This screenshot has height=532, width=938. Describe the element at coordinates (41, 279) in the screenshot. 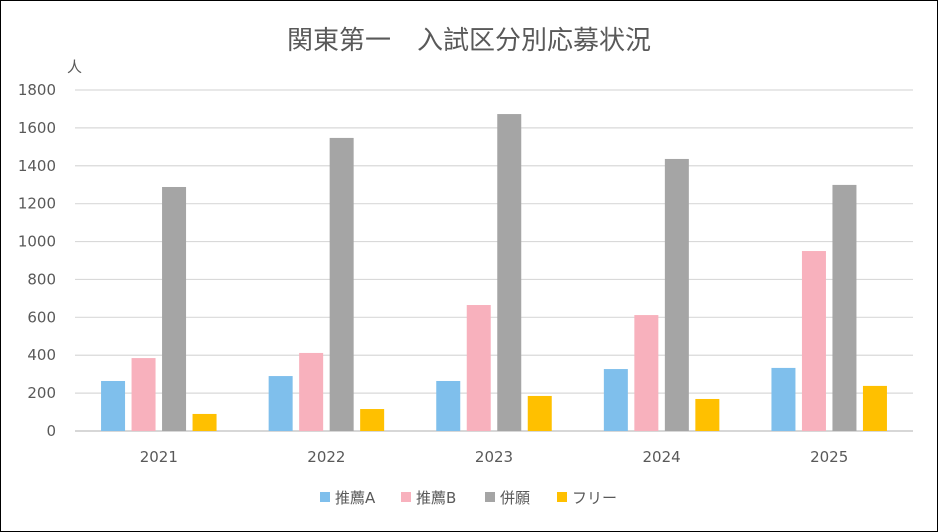

I see `y-tick-label: 800` at that location.